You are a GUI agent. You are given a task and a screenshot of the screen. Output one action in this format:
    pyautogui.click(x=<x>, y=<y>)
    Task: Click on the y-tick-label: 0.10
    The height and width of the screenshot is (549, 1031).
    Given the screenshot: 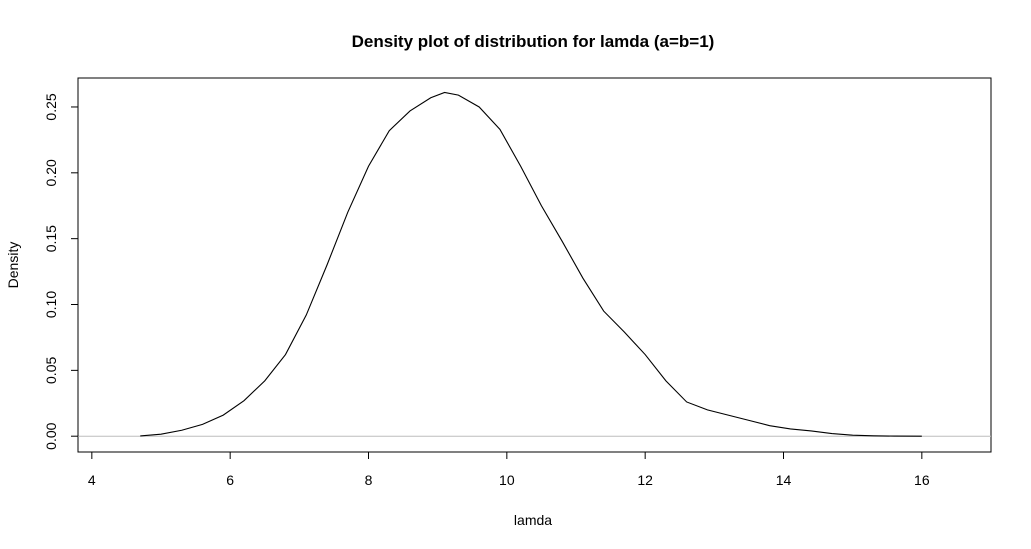 What is the action you would take?
    pyautogui.click(x=51, y=304)
    